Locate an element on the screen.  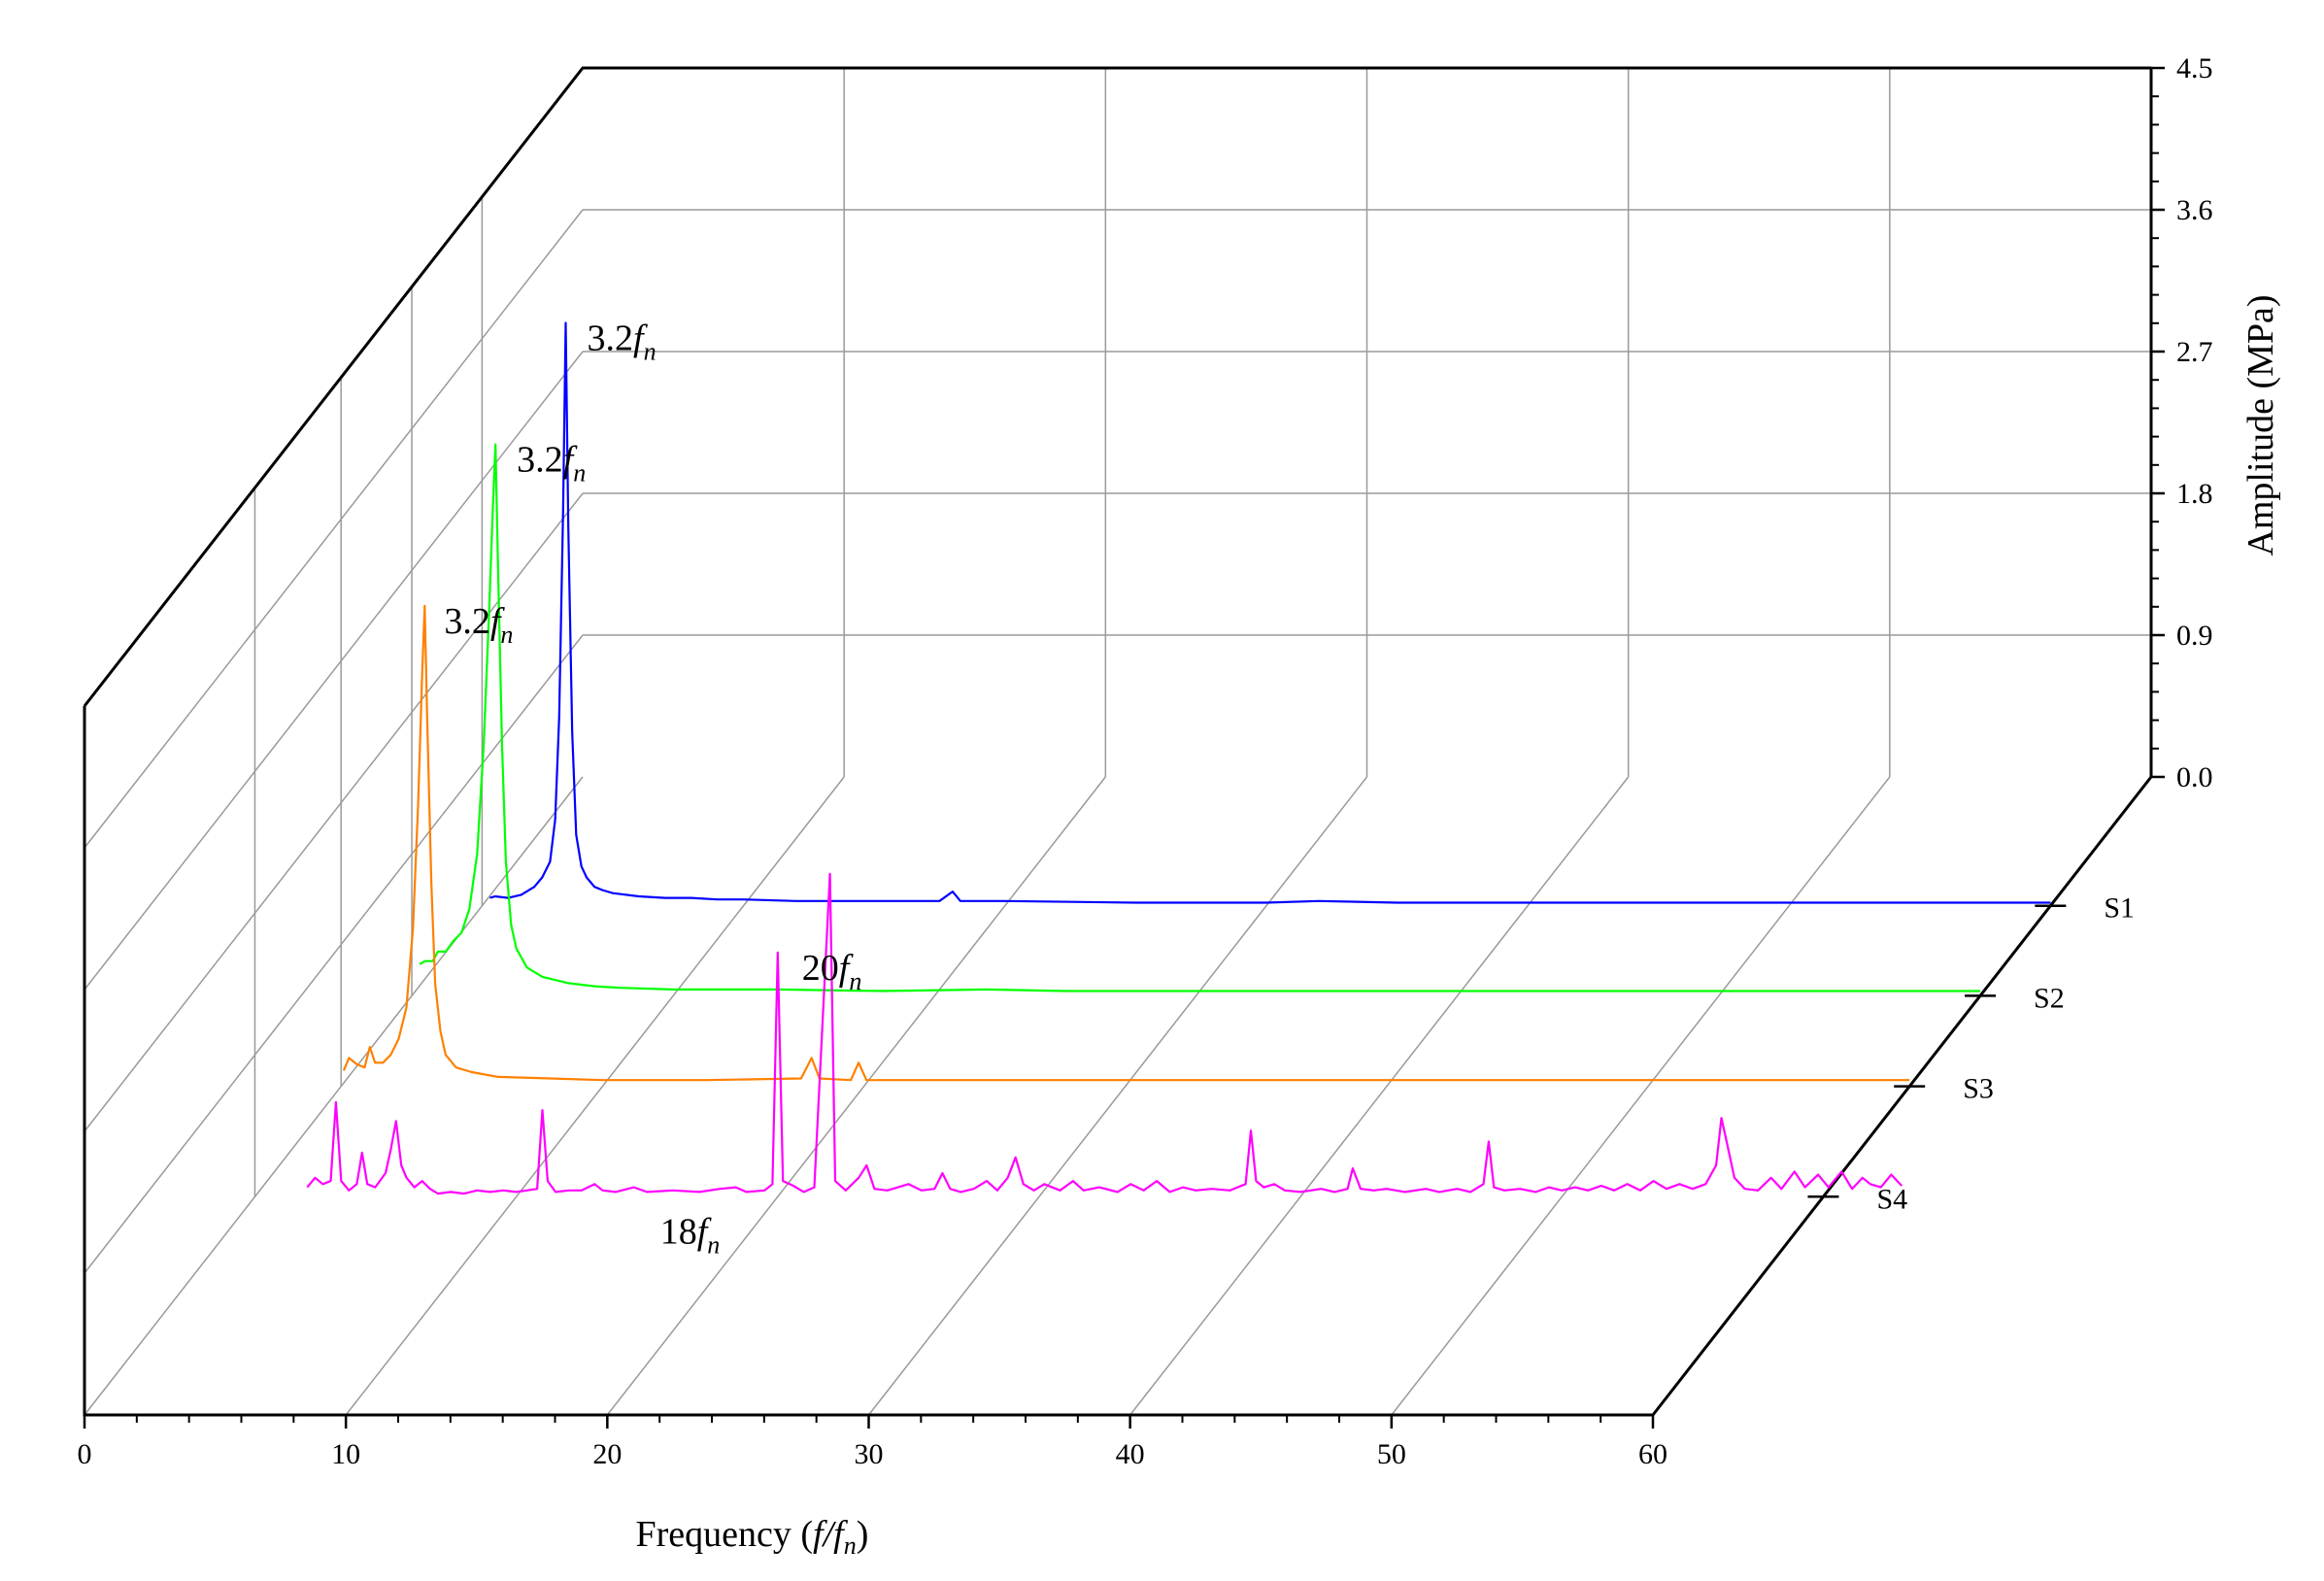
peak-annotation: 18fn is located at coordinates (690, 1236).